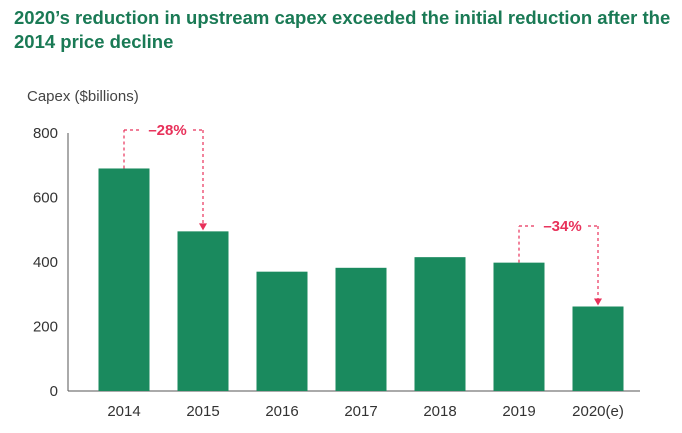 This screenshot has height=433, width=682. I want to click on x-tick-label: 2020(e), so click(598, 411).